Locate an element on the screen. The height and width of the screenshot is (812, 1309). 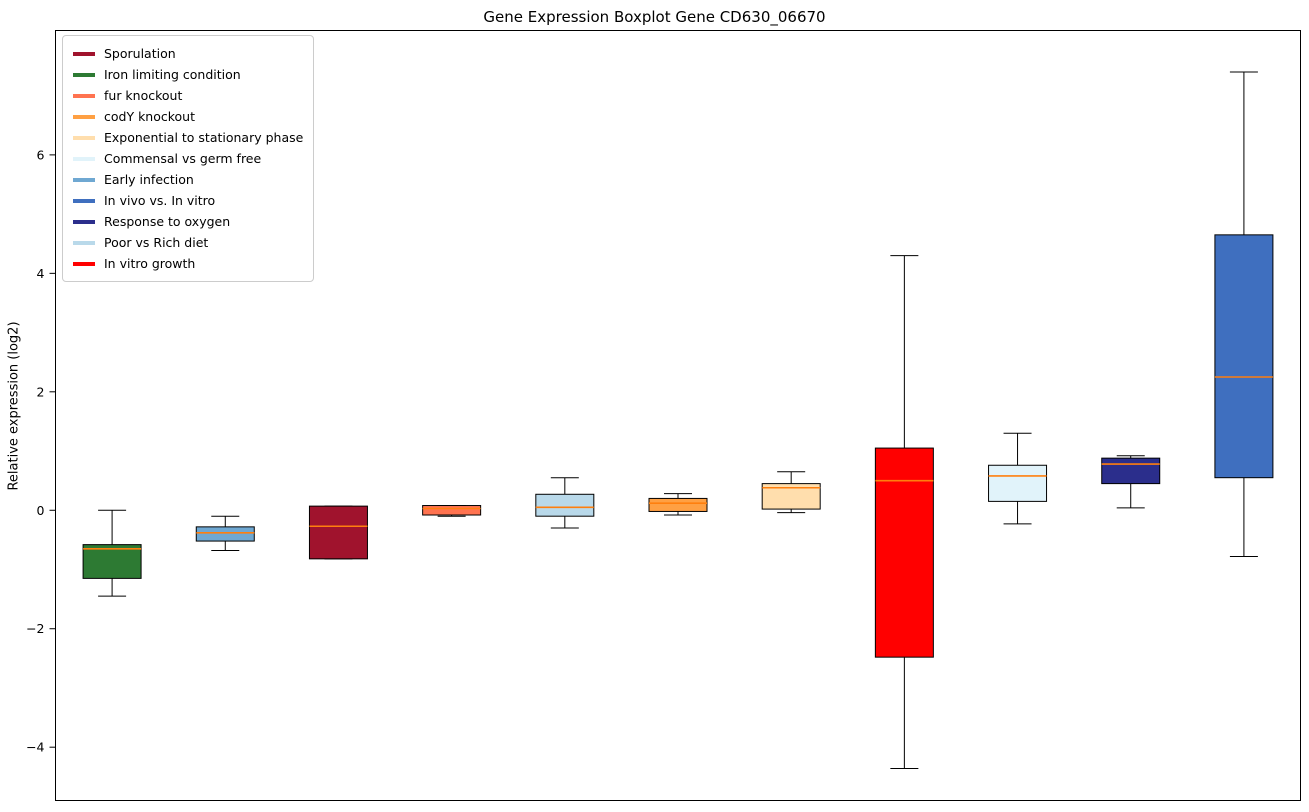
legend-item-early-infection: Early infection is located at coordinates (188, 179).